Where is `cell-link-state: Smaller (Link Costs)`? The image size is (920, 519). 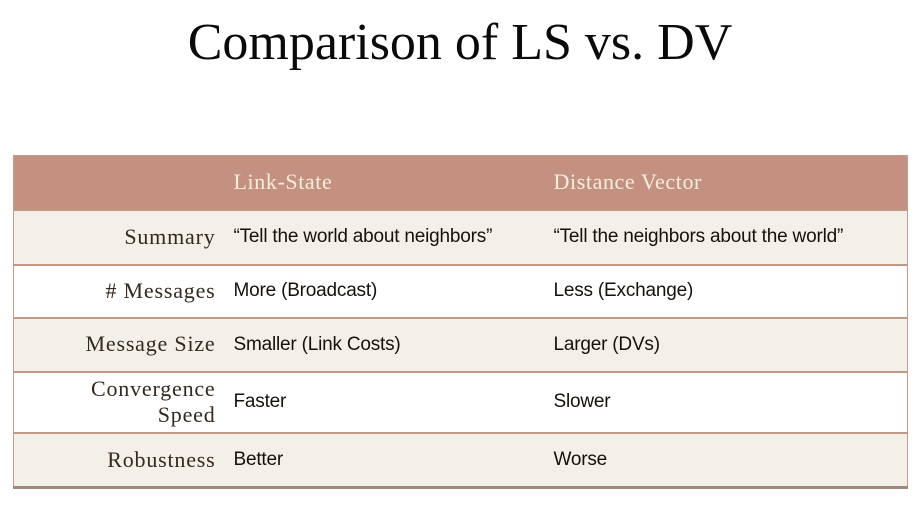 cell-link-state: Smaller (Link Costs) is located at coordinates (317, 344).